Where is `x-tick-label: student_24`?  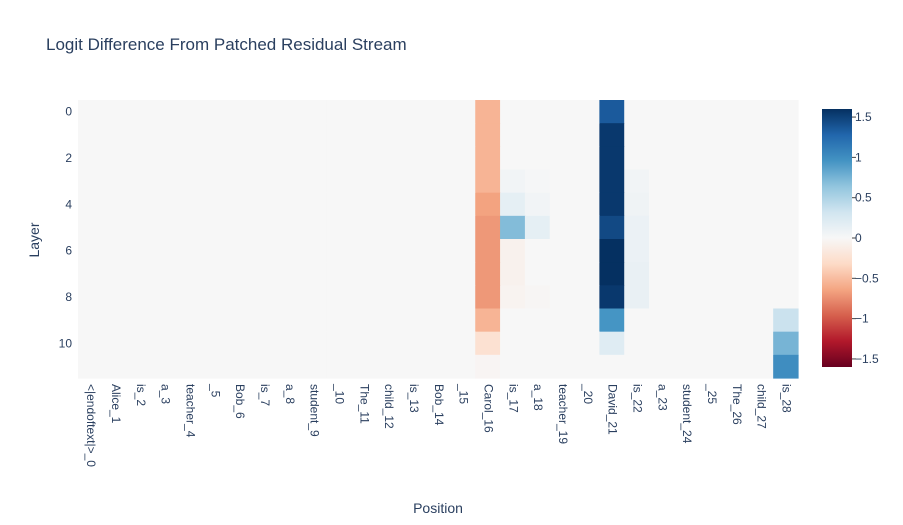
x-tick-label: student_24 is located at coordinates (687, 414).